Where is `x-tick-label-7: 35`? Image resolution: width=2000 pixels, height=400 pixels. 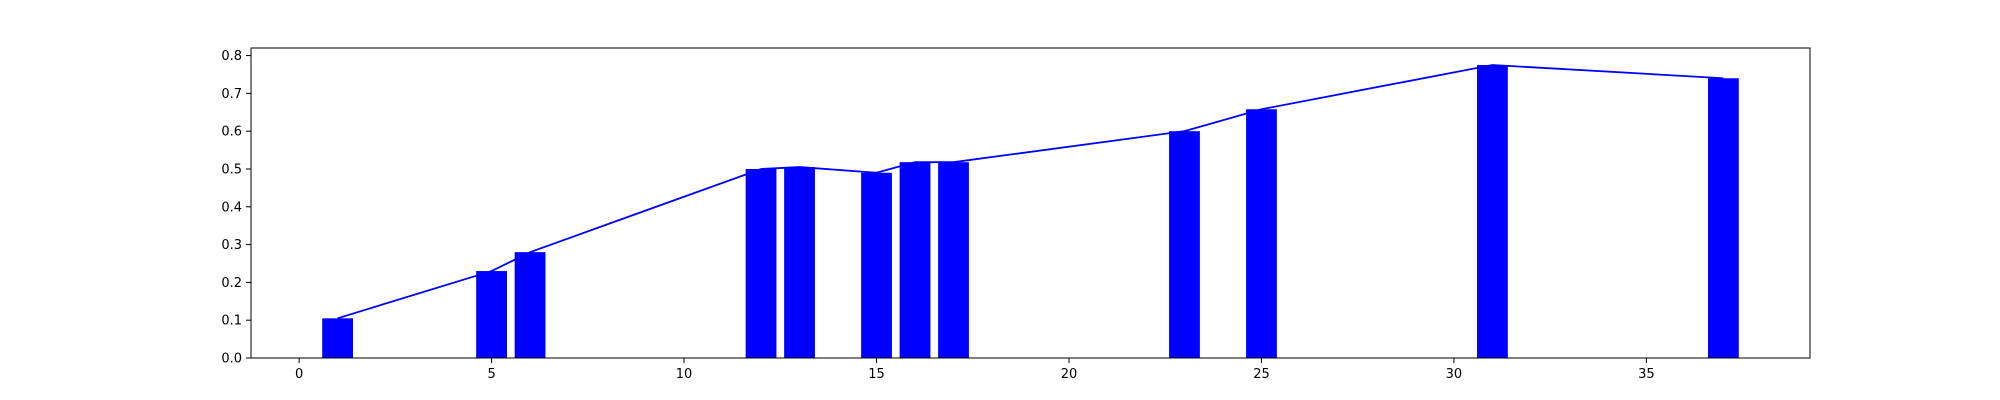
x-tick-label-7: 35 is located at coordinates (1646, 374).